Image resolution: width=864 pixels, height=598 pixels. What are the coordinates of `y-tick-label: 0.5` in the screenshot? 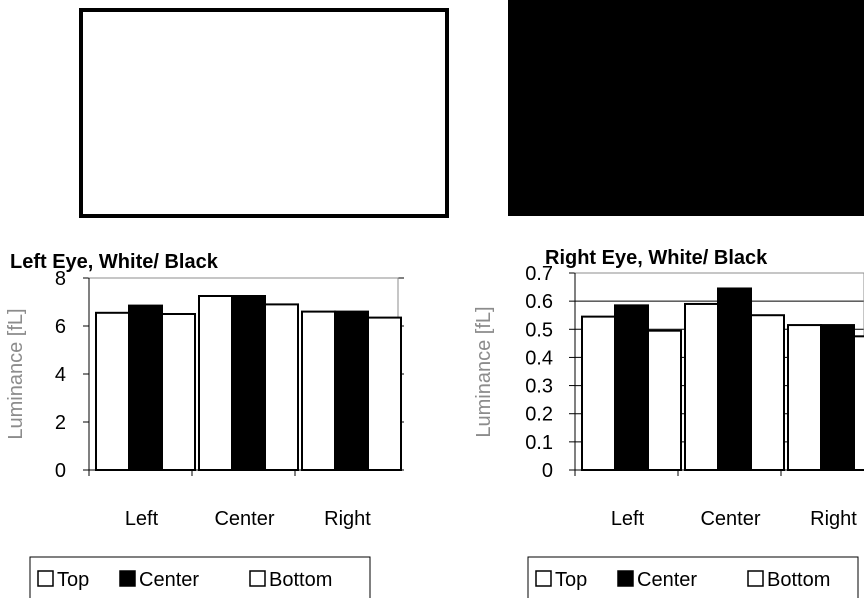 It's located at (539, 330).